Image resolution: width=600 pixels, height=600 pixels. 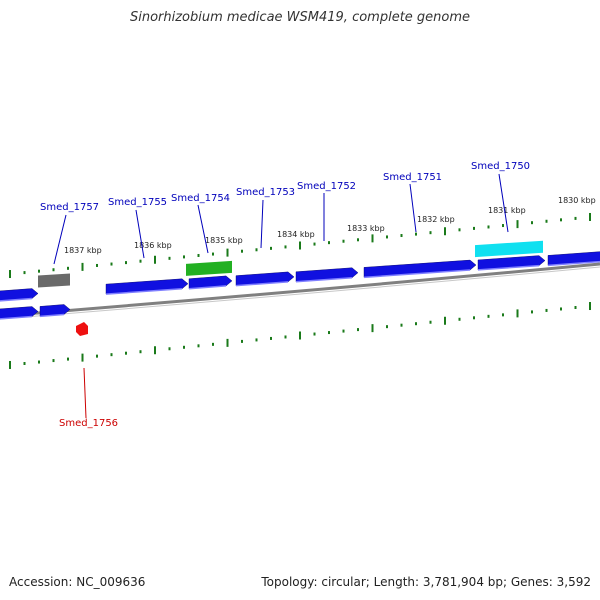 I want to click on tick-label-kbp: 1833 kbp, so click(x=366, y=228).